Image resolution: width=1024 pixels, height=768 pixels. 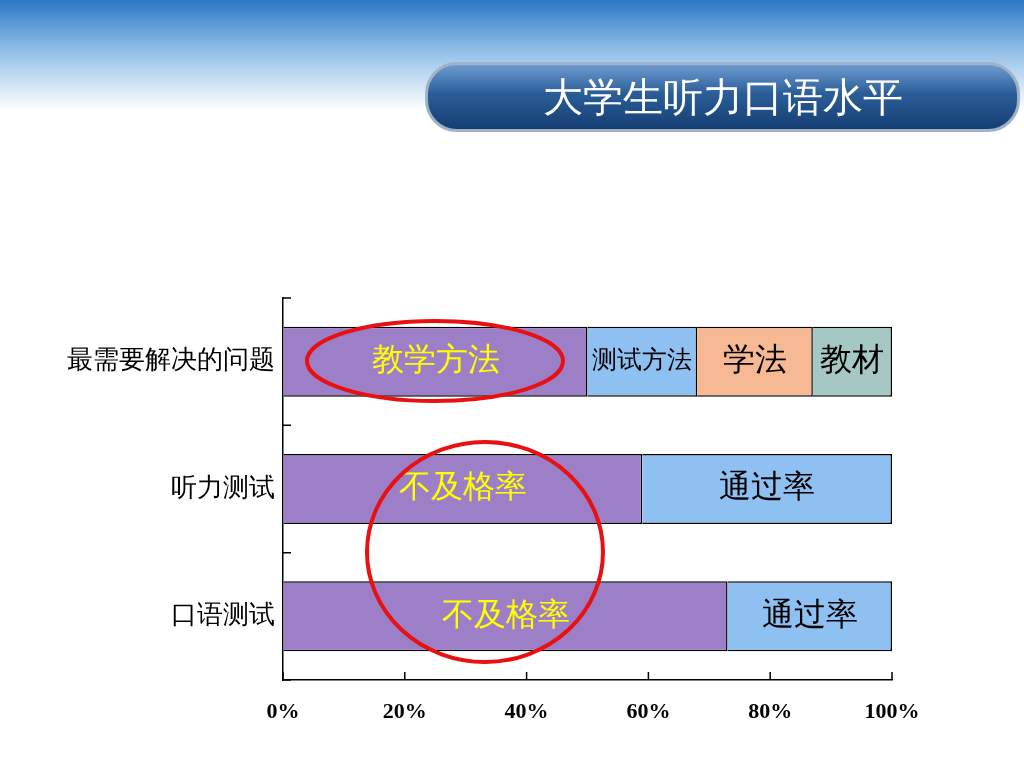 What do you see at coordinates (223, 615) in the screenshot?
I see `y-tick-label: 口语测试` at bounding box center [223, 615].